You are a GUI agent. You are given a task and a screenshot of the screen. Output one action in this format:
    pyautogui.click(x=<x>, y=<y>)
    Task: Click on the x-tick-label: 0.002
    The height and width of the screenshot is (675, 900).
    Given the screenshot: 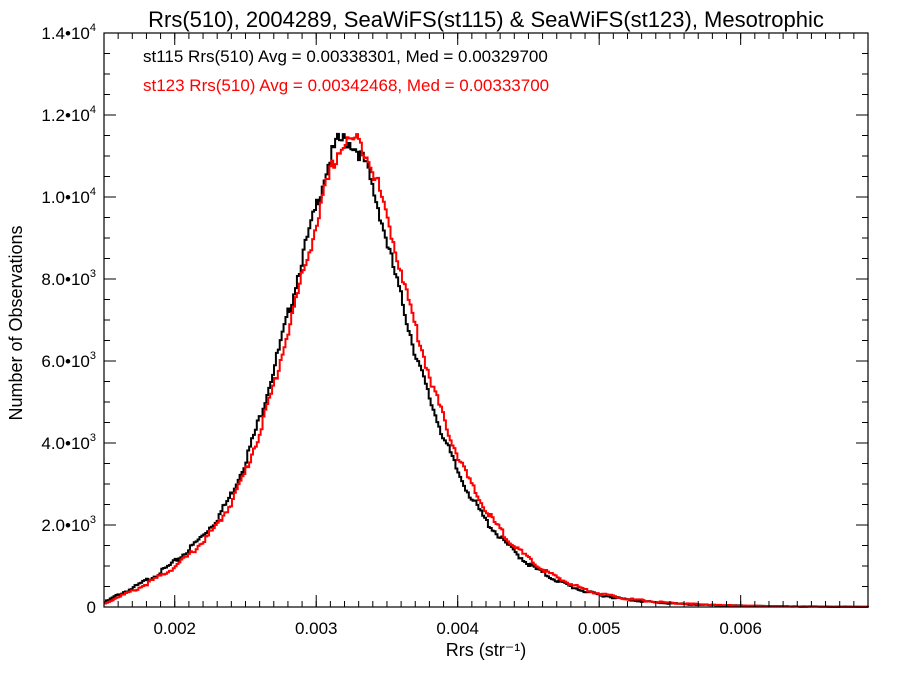 What is the action you would take?
    pyautogui.click(x=174, y=628)
    